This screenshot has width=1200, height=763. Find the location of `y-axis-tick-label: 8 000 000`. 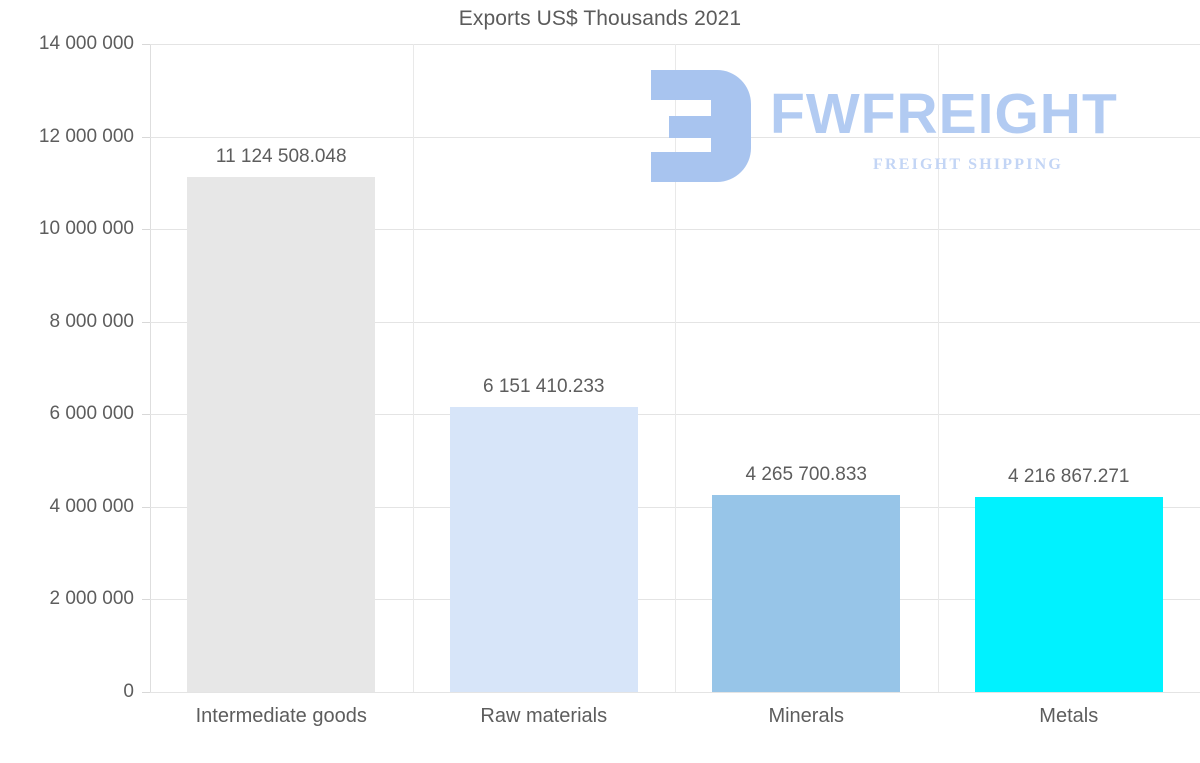

y-axis-tick-label: 8 000 000 is located at coordinates (91, 321).